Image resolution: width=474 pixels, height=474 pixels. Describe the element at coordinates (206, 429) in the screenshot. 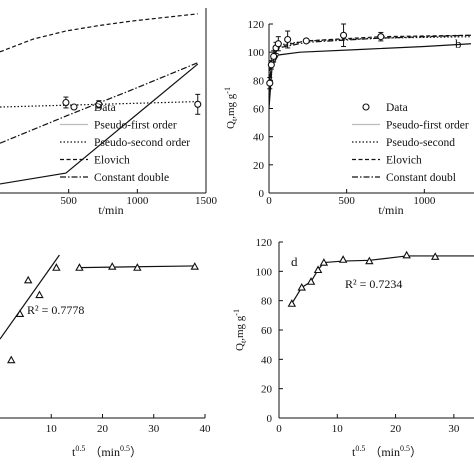

I see `panel-c-x-tick-label: 40` at that location.